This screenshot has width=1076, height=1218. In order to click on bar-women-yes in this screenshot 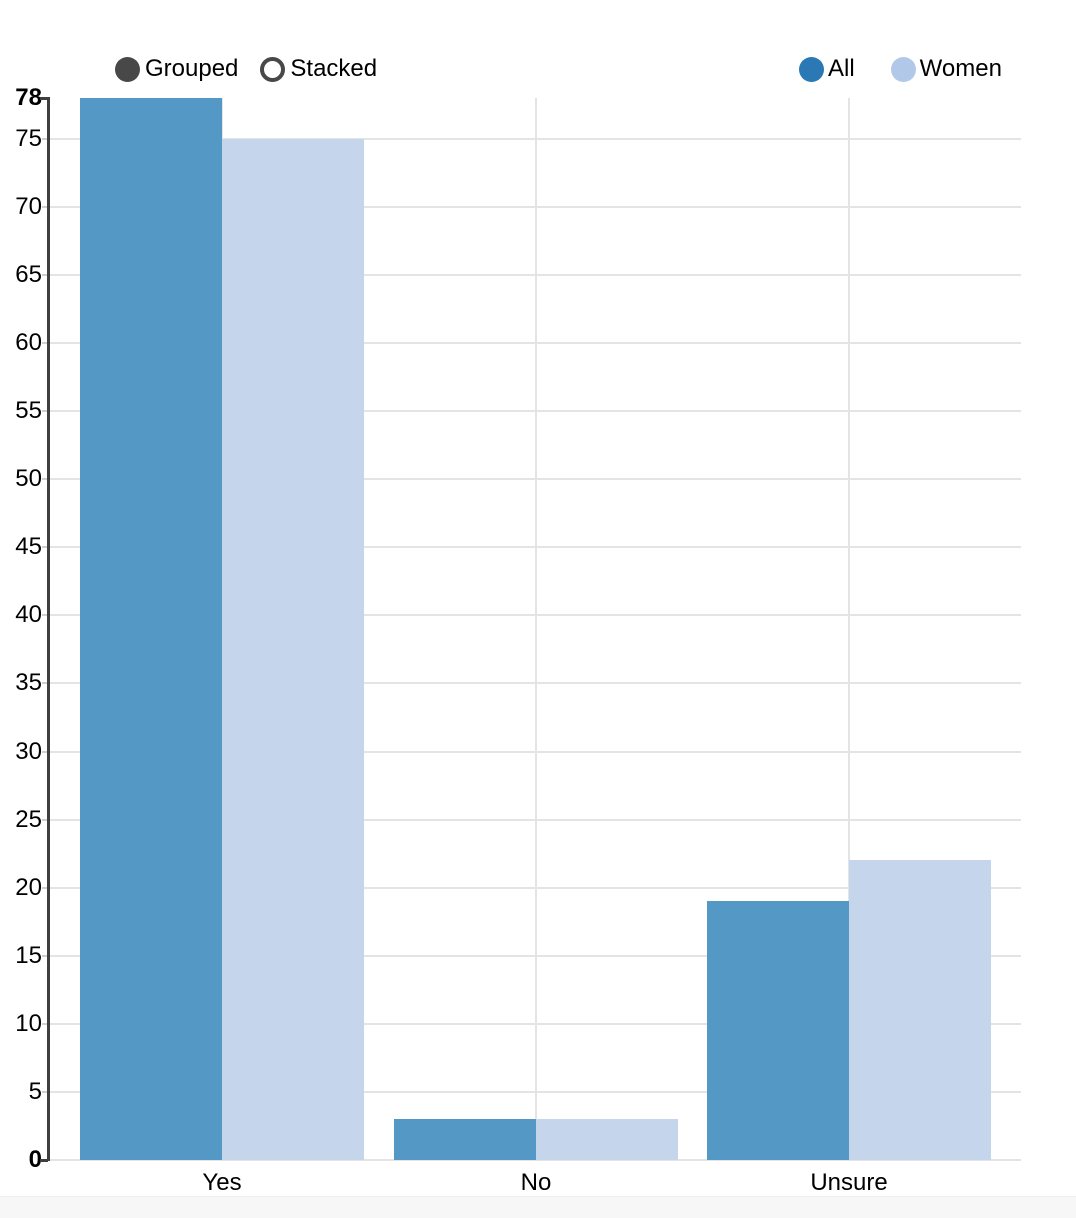, I will do `click(293, 649)`.